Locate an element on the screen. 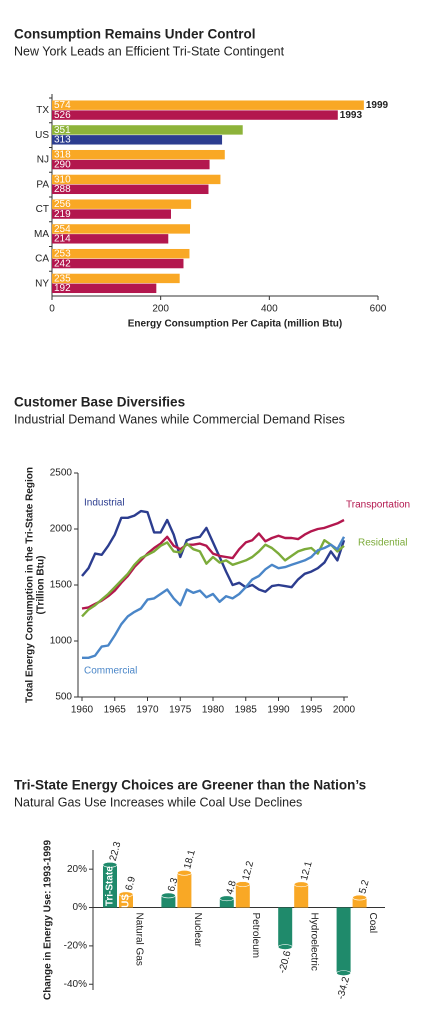 Image resolution: width=435 pixels, height=1029 pixels. value-label: 256 is located at coordinates (62, 204).